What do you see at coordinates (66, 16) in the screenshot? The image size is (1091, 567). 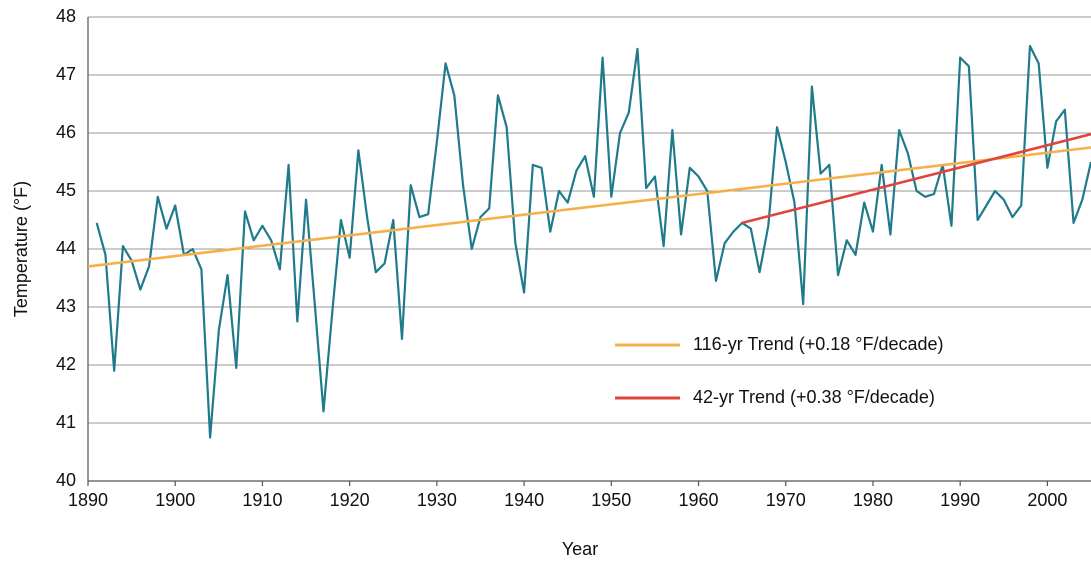 I see `y-tick-label: 48` at bounding box center [66, 16].